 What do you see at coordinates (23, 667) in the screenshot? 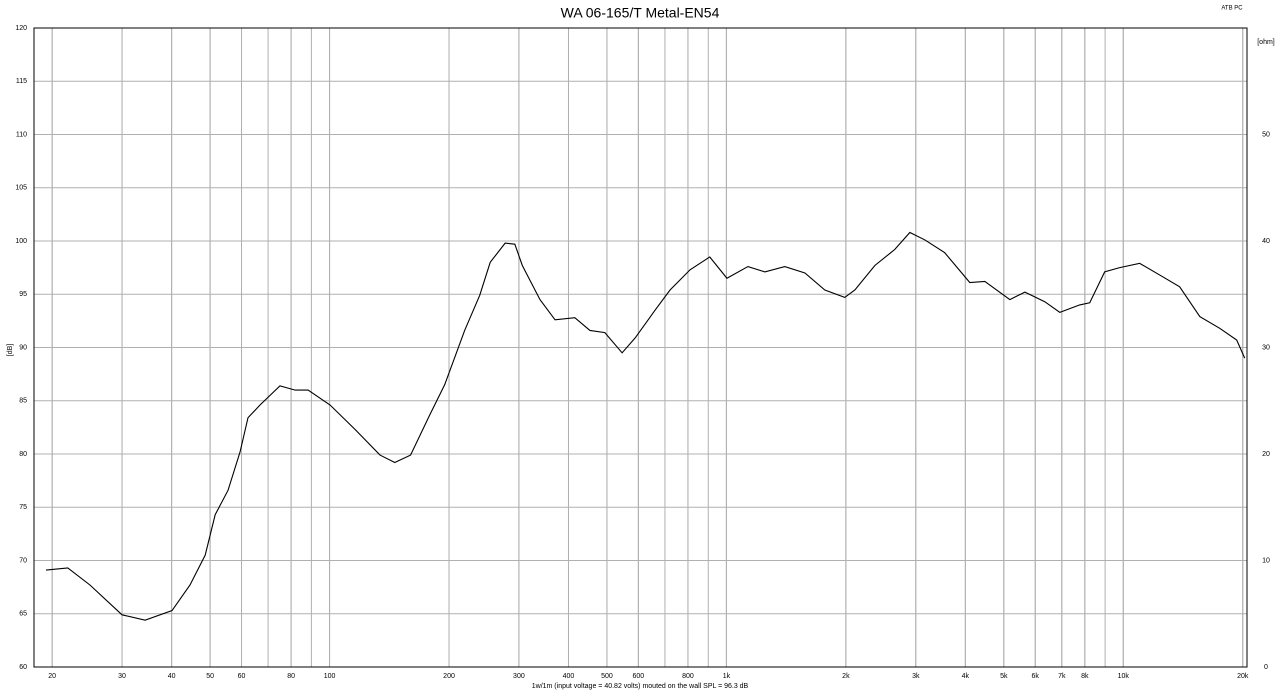
I see `y-tick-label: 60` at bounding box center [23, 667].